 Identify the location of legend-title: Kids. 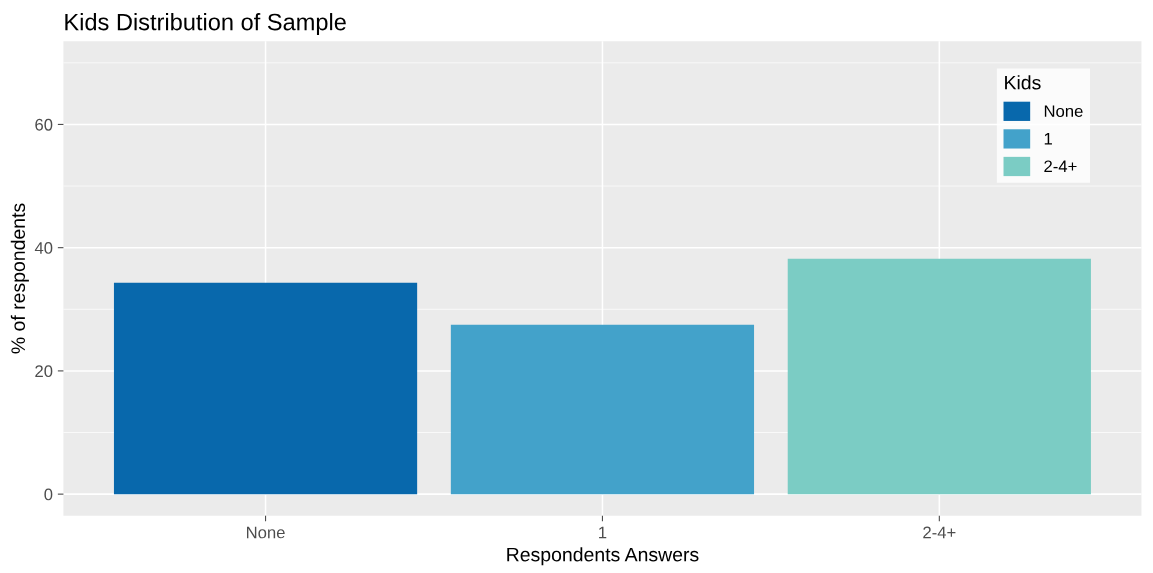
(1023, 82).